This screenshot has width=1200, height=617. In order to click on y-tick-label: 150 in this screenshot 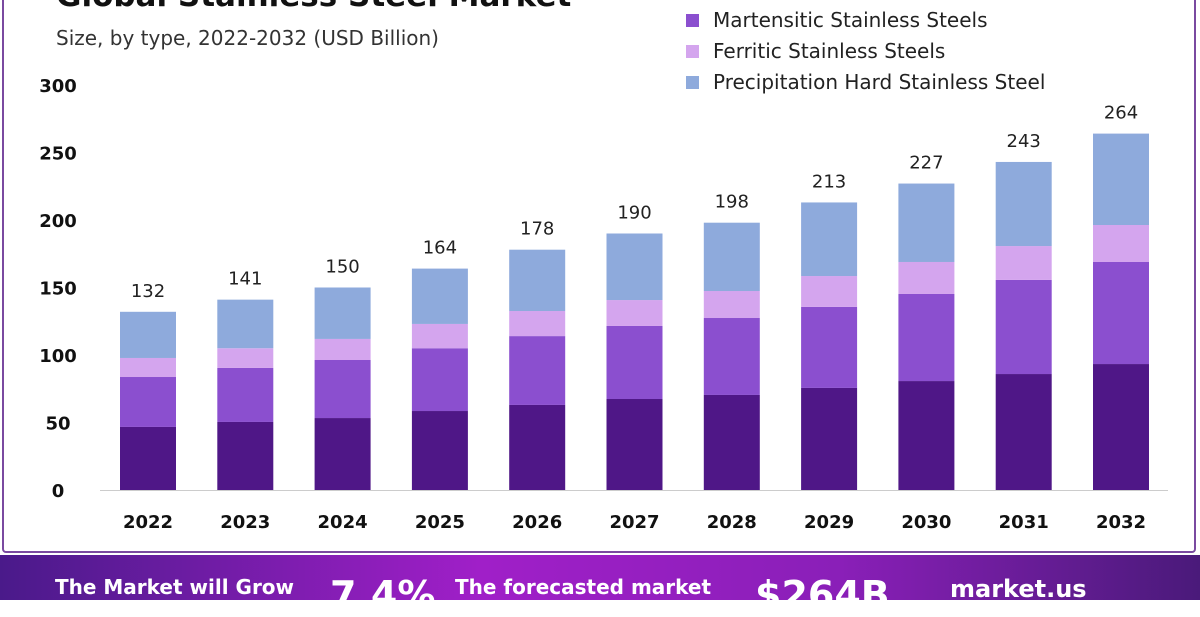, I will do `click(58, 289)`.